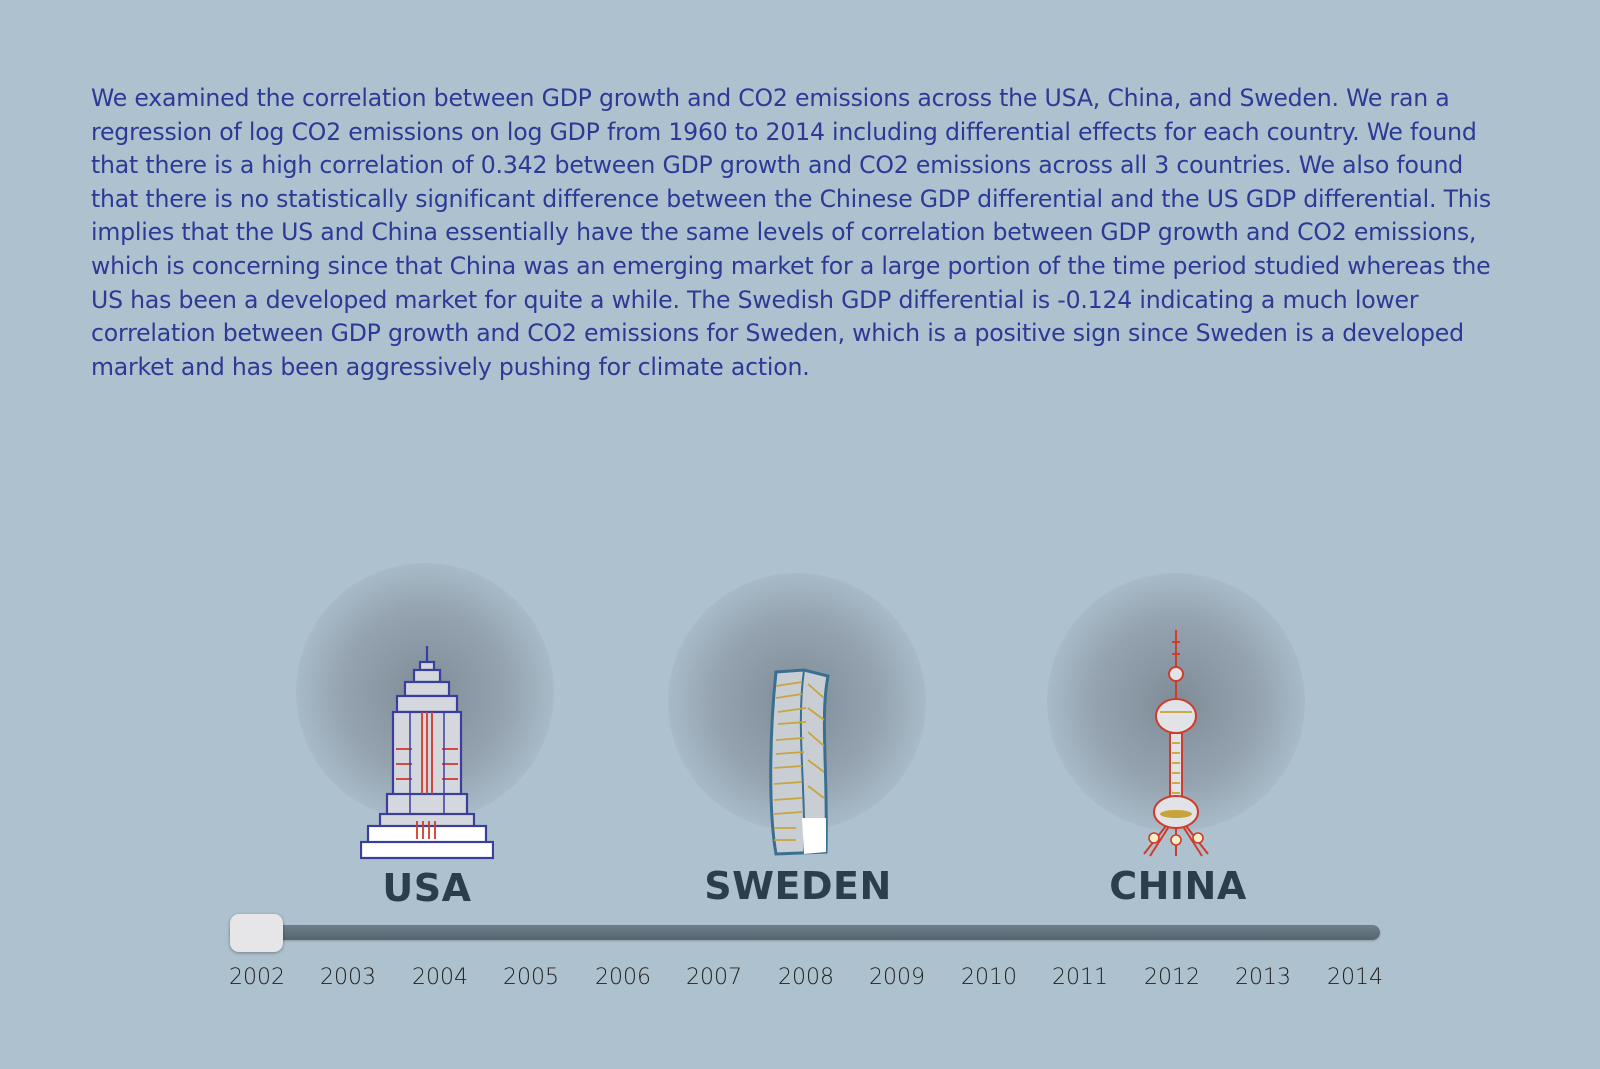 This screenshot has height=1069, width=1600. Describe the element at coordinates (1355, 977) in the screenshot. I see `year-tick: 2014` at that location.